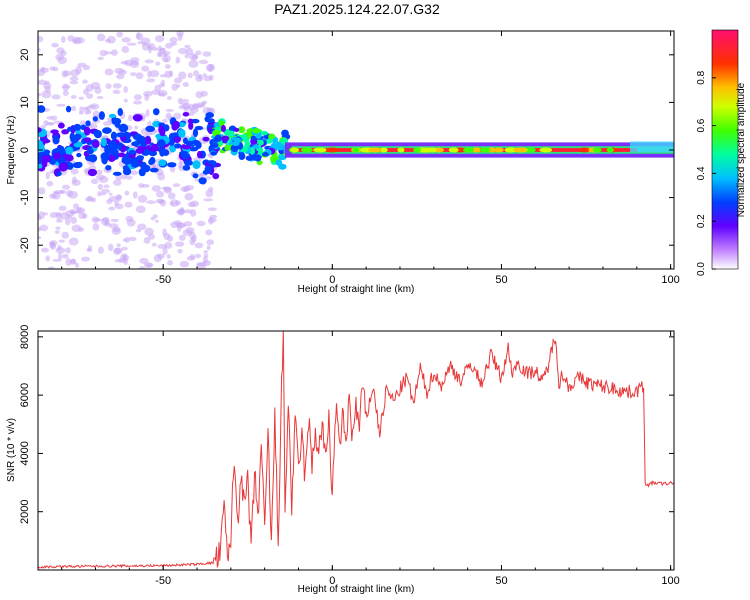  Describe the element at coordinates (11, 450) in the screenshot. I see `snr-y-label: SNR (10 * v/v)` at that location.